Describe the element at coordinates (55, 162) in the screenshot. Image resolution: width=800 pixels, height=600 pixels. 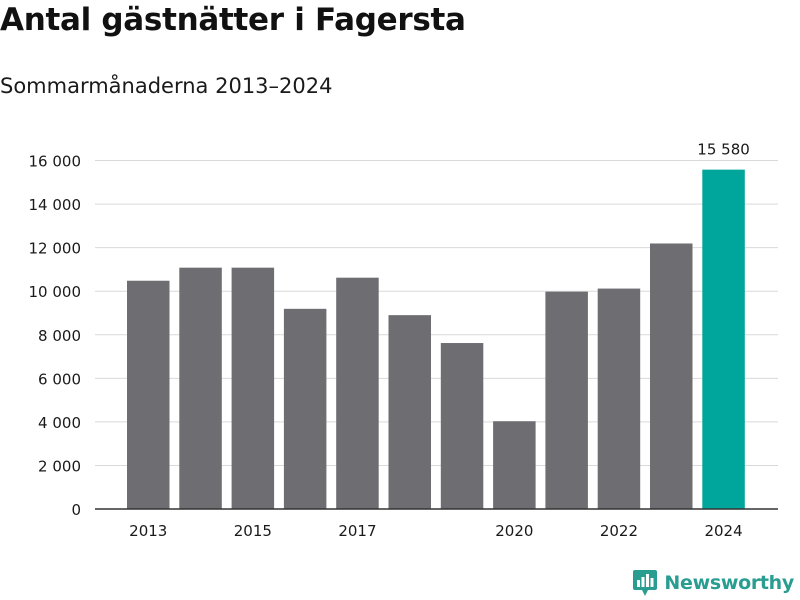
I see `y-tick-label: 16 000` at that location.